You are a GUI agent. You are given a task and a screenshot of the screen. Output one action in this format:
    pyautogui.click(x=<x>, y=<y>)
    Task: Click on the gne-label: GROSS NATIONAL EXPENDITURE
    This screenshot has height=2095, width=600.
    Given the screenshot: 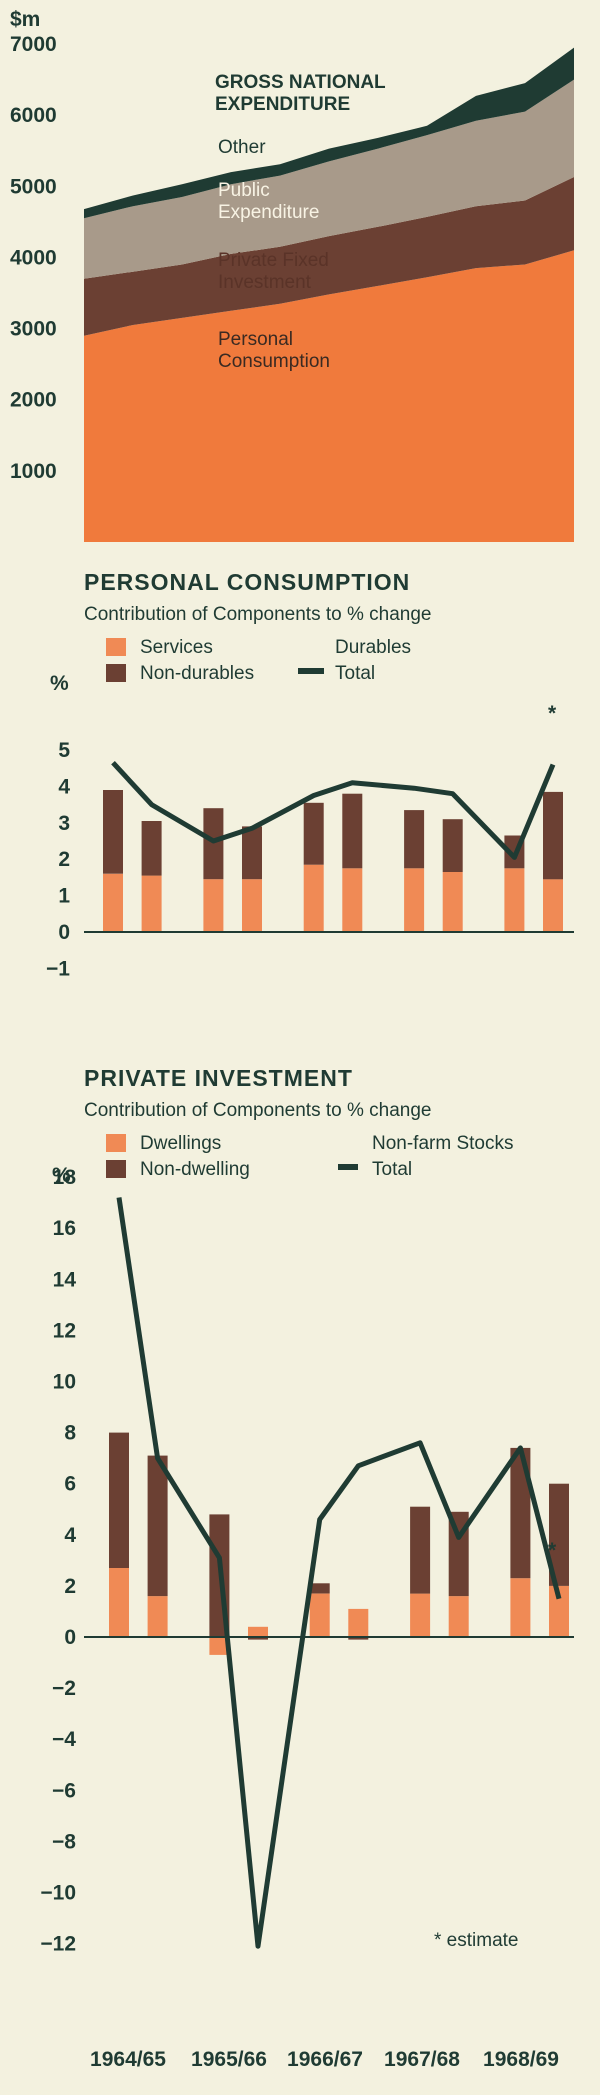 What is the action you would take?
    pyautogui.click(x=303, y=93)
    